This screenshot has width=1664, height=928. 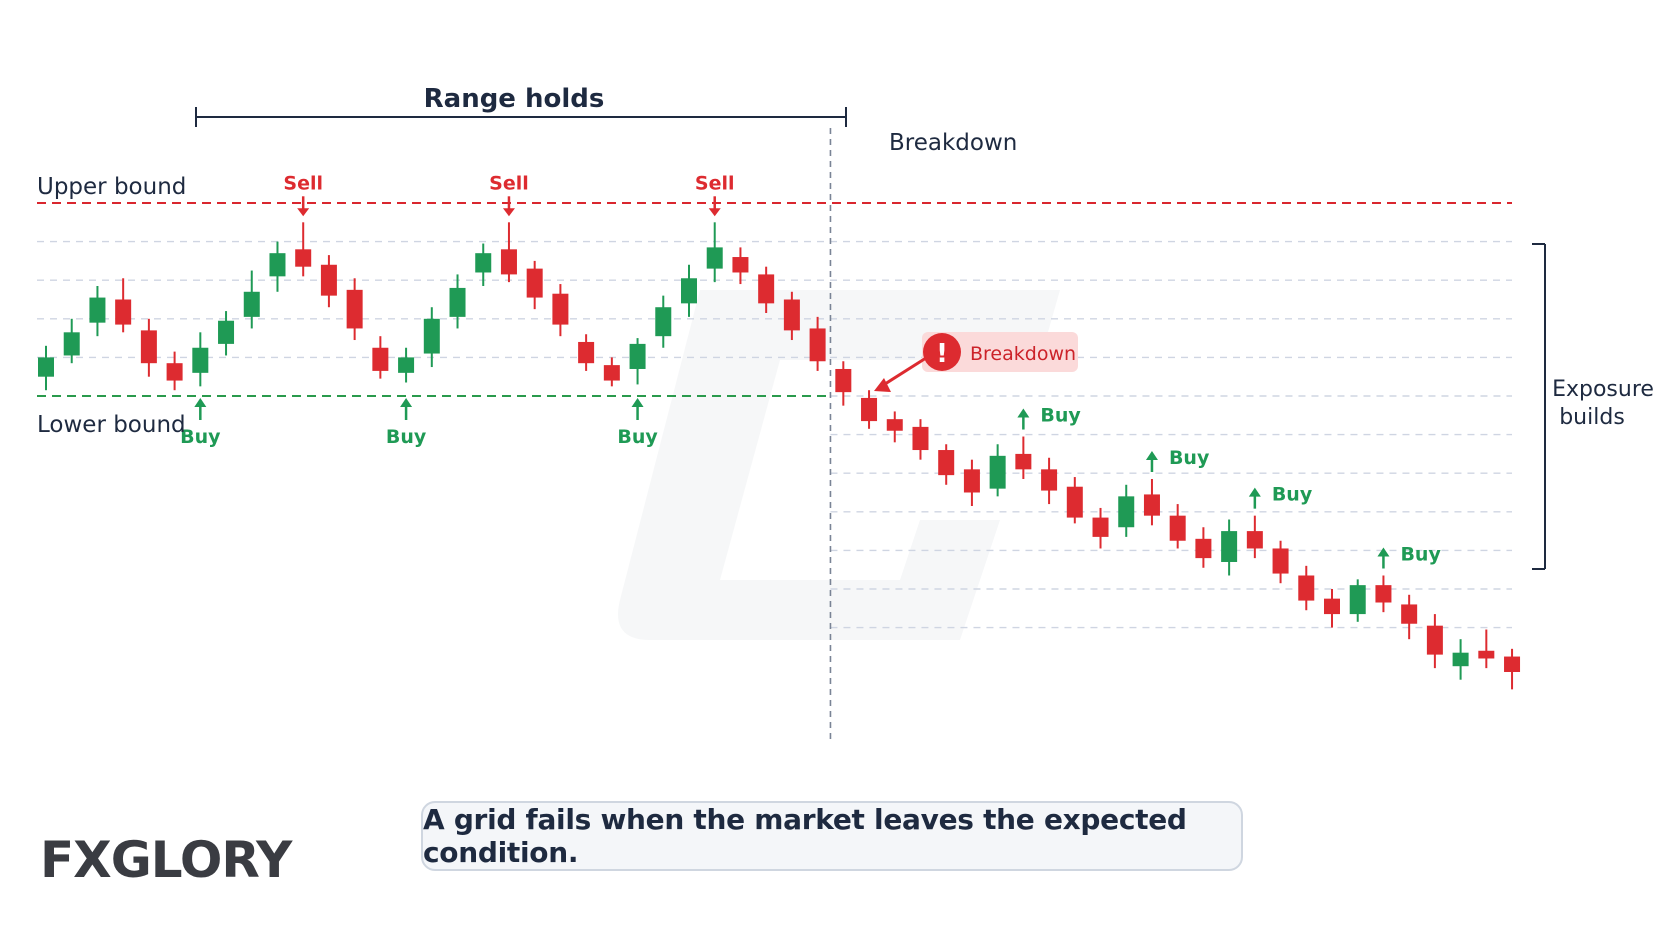 What do you see at coordinates (953, 143) in the screenshot?
I see `breakdown-header: Breakdown` at bounding box center [953, 143].